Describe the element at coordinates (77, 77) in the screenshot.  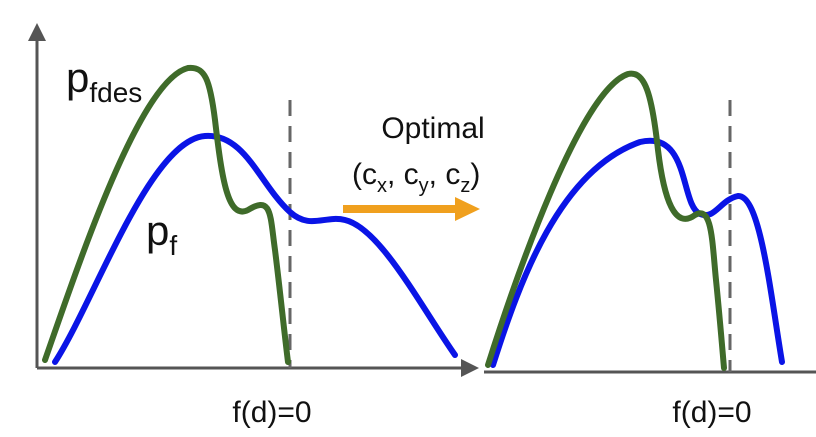
I see `pfdes-label-main: p` at that location.